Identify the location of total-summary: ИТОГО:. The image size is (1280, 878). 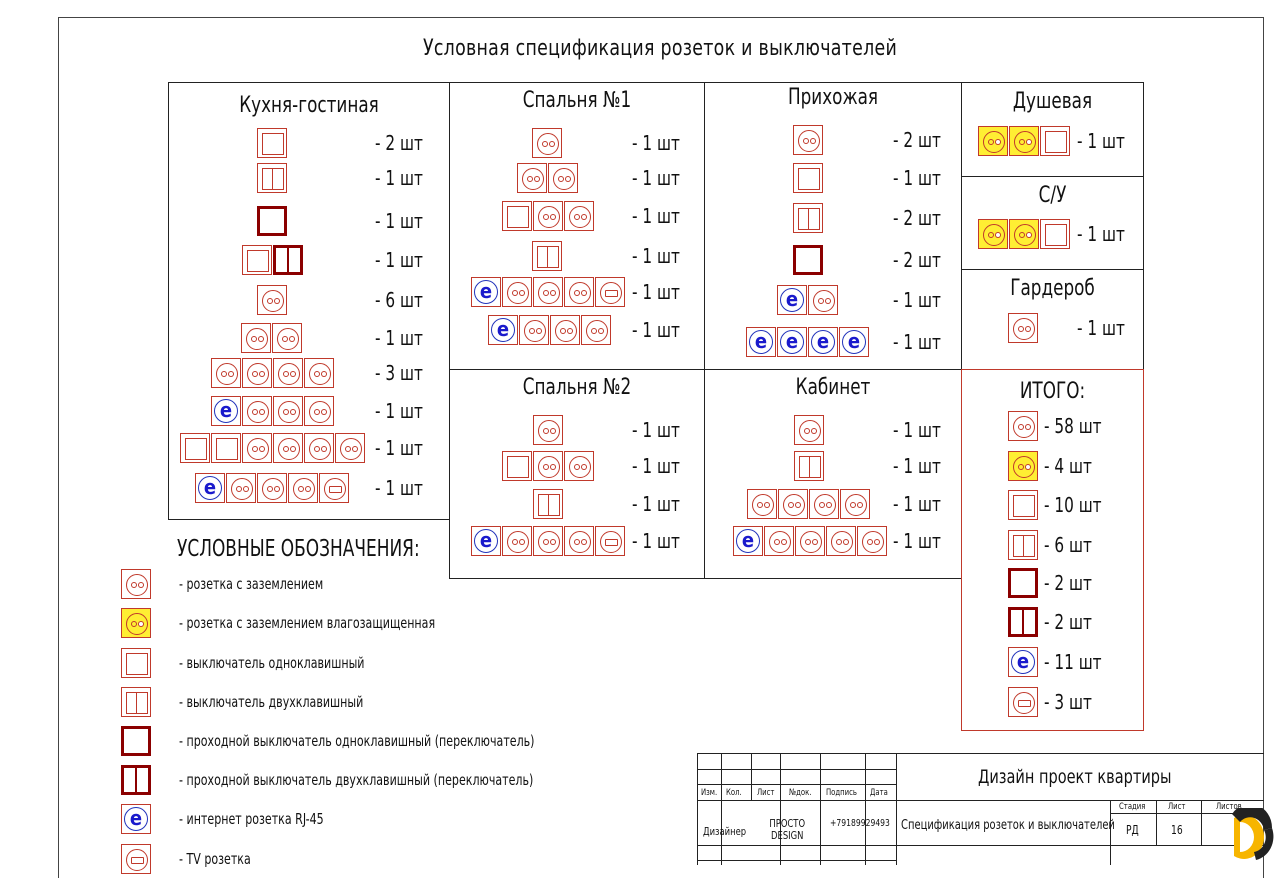
(1052, 550).